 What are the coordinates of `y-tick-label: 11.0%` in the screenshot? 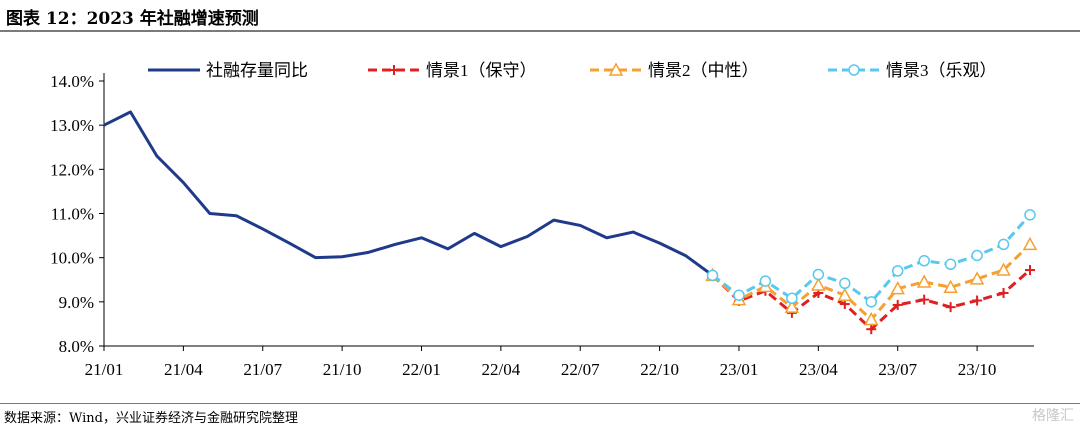 It's located at (72, 214).